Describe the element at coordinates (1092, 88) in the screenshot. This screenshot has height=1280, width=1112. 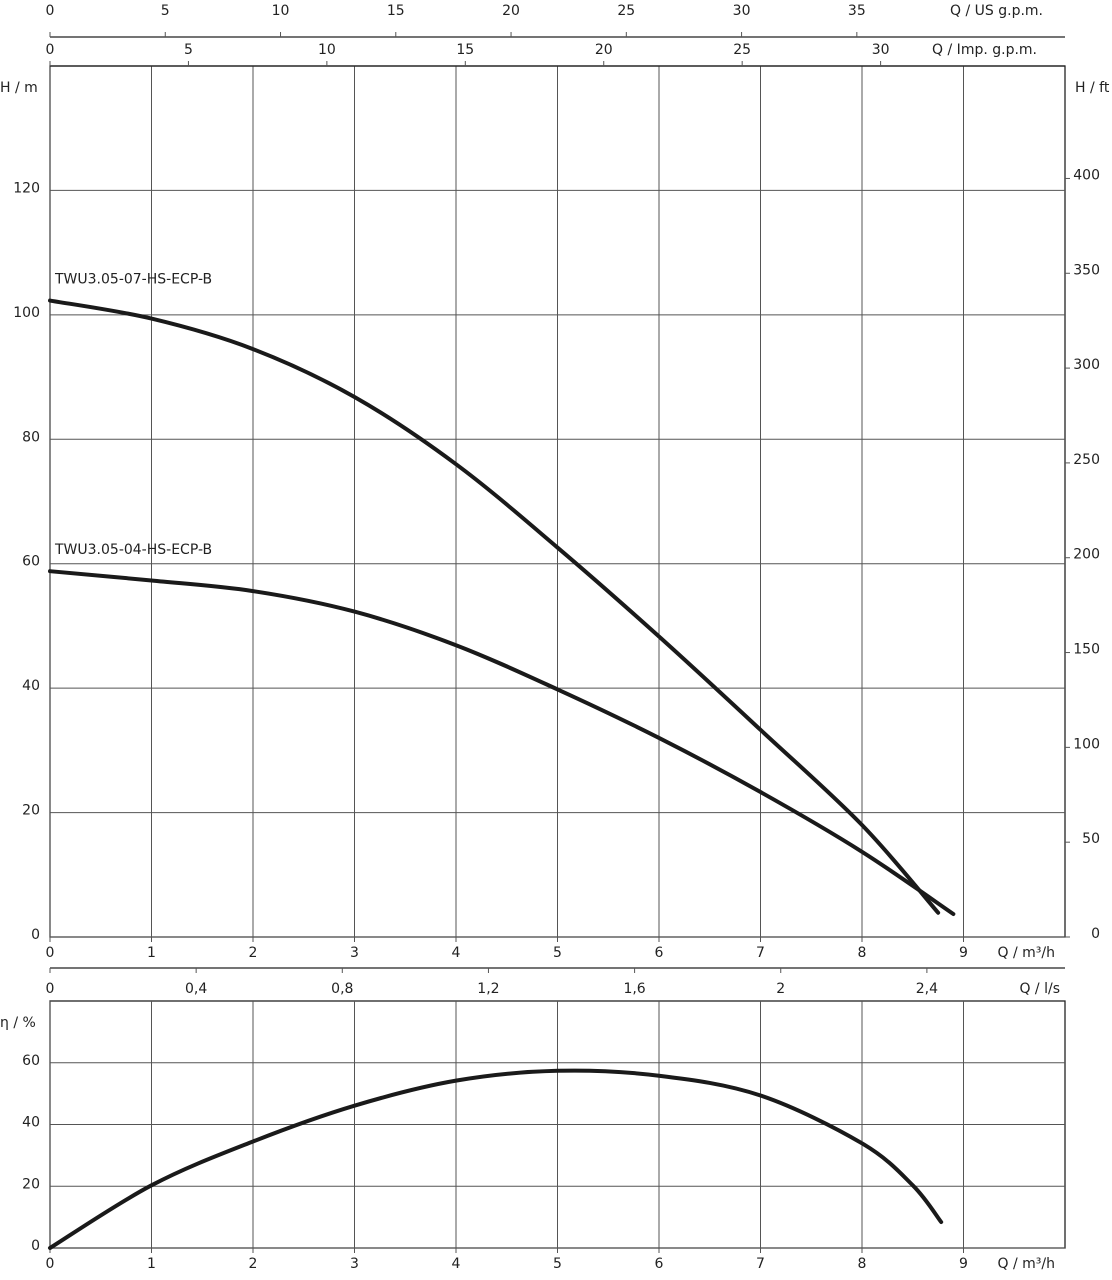
I see `y2-axis-label: H / ft` at that location.